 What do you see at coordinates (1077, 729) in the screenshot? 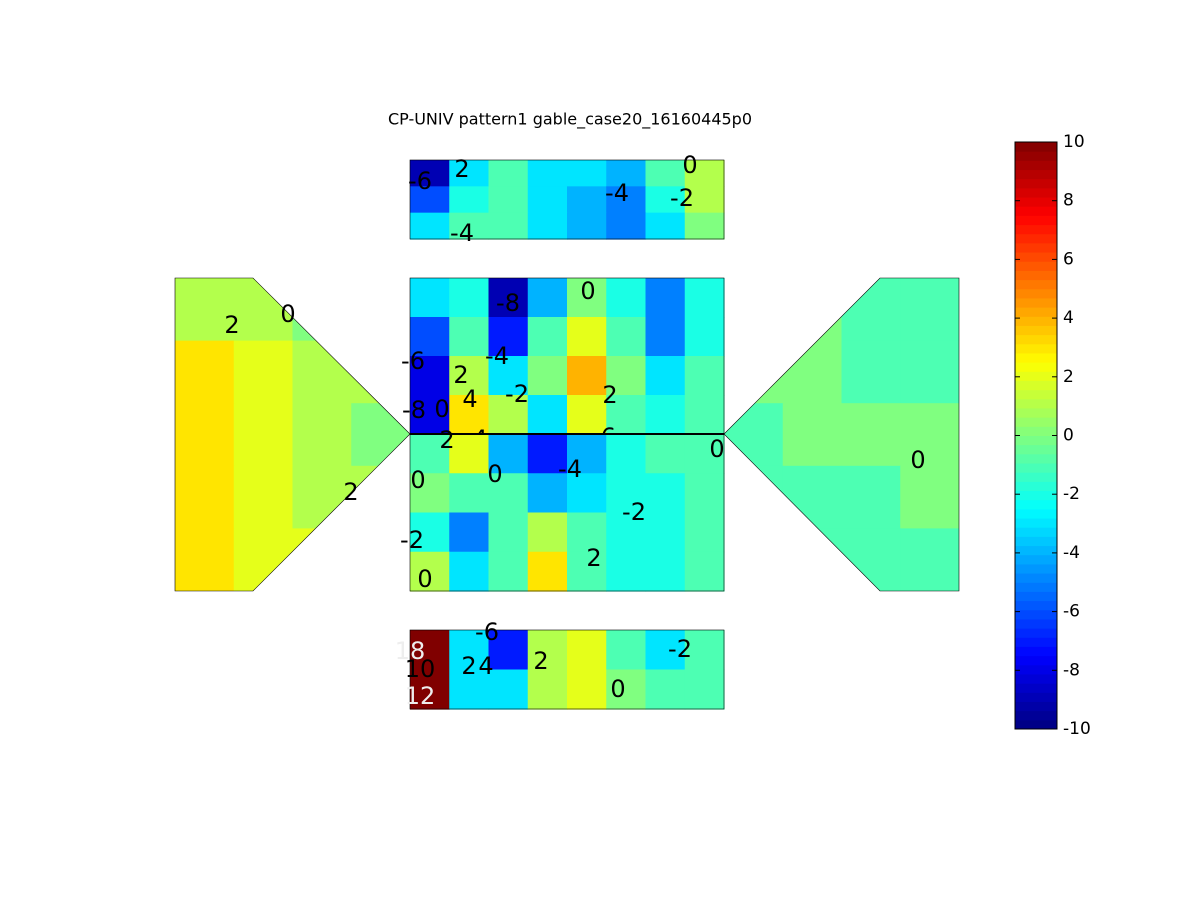
I see `colorbar-tick-label: -10` at bounding box center [1077, 729].